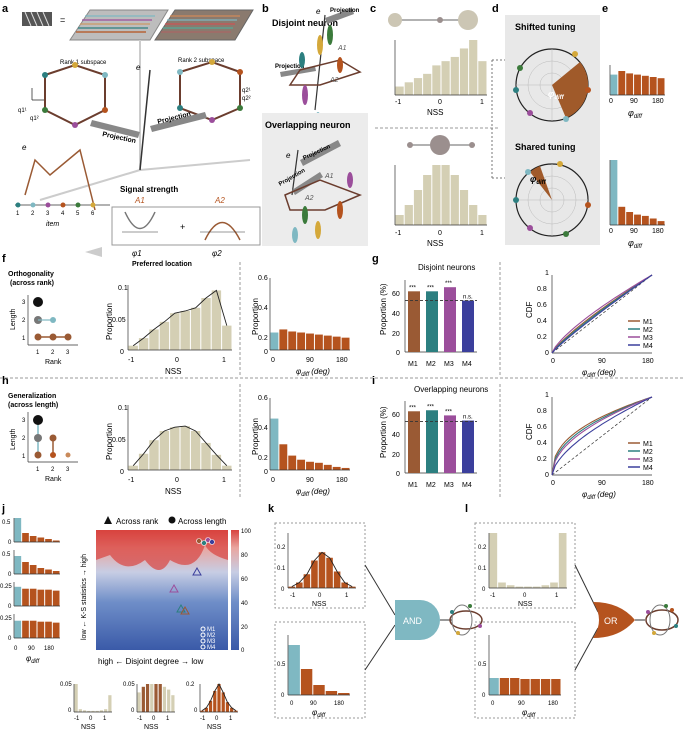 The image size is (685, 736). Describe the element at coordinates (432, 321) in the screenshot. I see `g-bars-bar-M2` at that location.